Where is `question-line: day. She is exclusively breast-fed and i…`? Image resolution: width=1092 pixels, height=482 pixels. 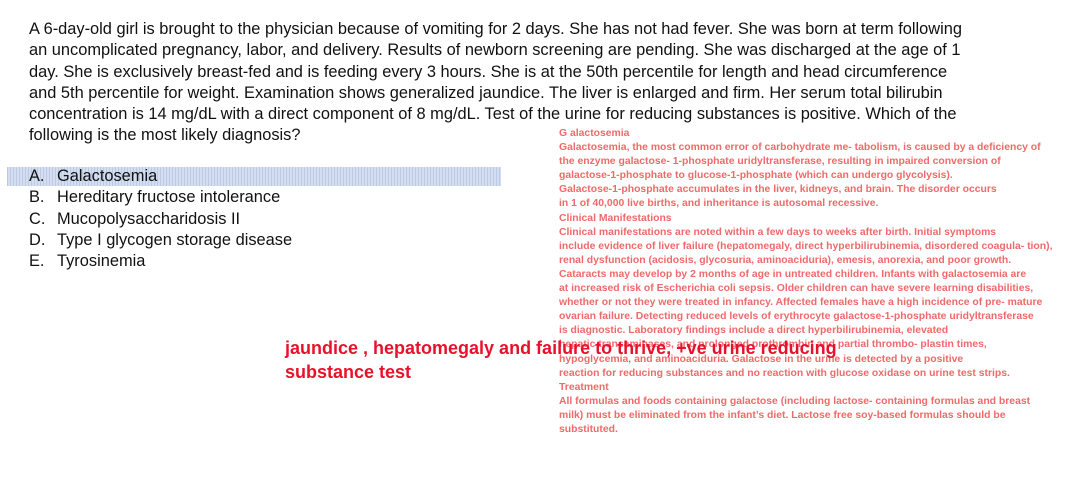 question-line: day. She is exclusively breast-fed and i… is located at coordinates (488, 71).